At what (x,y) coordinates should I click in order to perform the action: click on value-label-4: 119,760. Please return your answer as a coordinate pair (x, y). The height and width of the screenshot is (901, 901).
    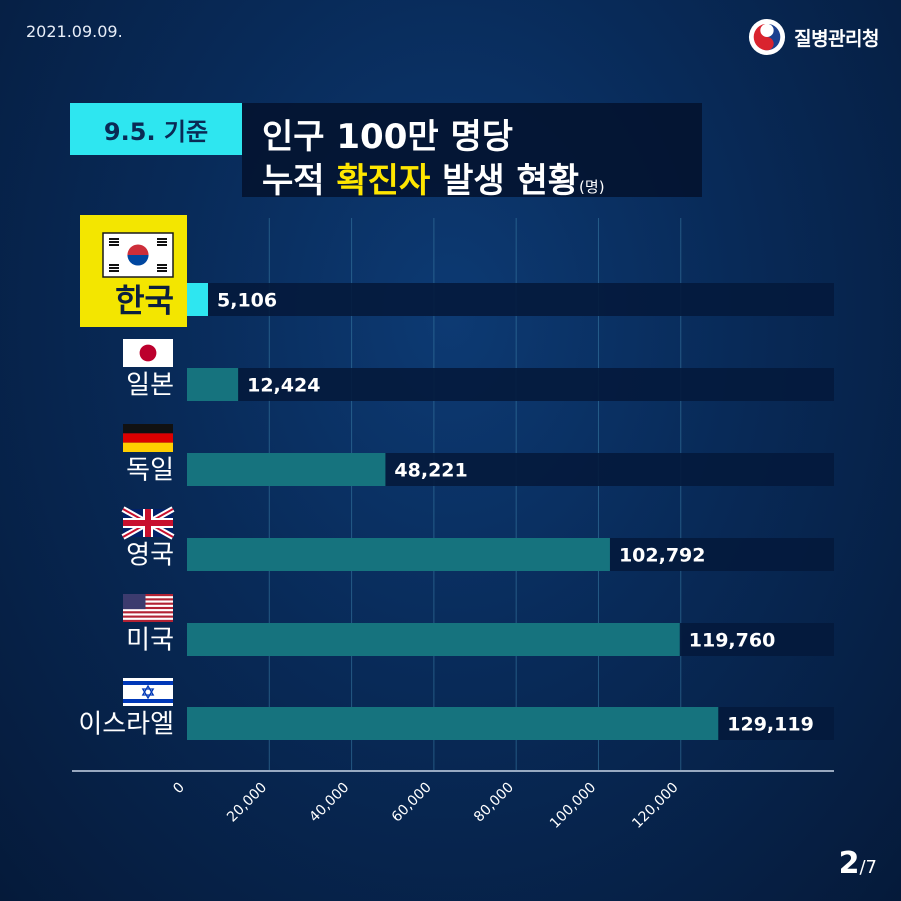
    Looking at the image, I should click on (732, 641).